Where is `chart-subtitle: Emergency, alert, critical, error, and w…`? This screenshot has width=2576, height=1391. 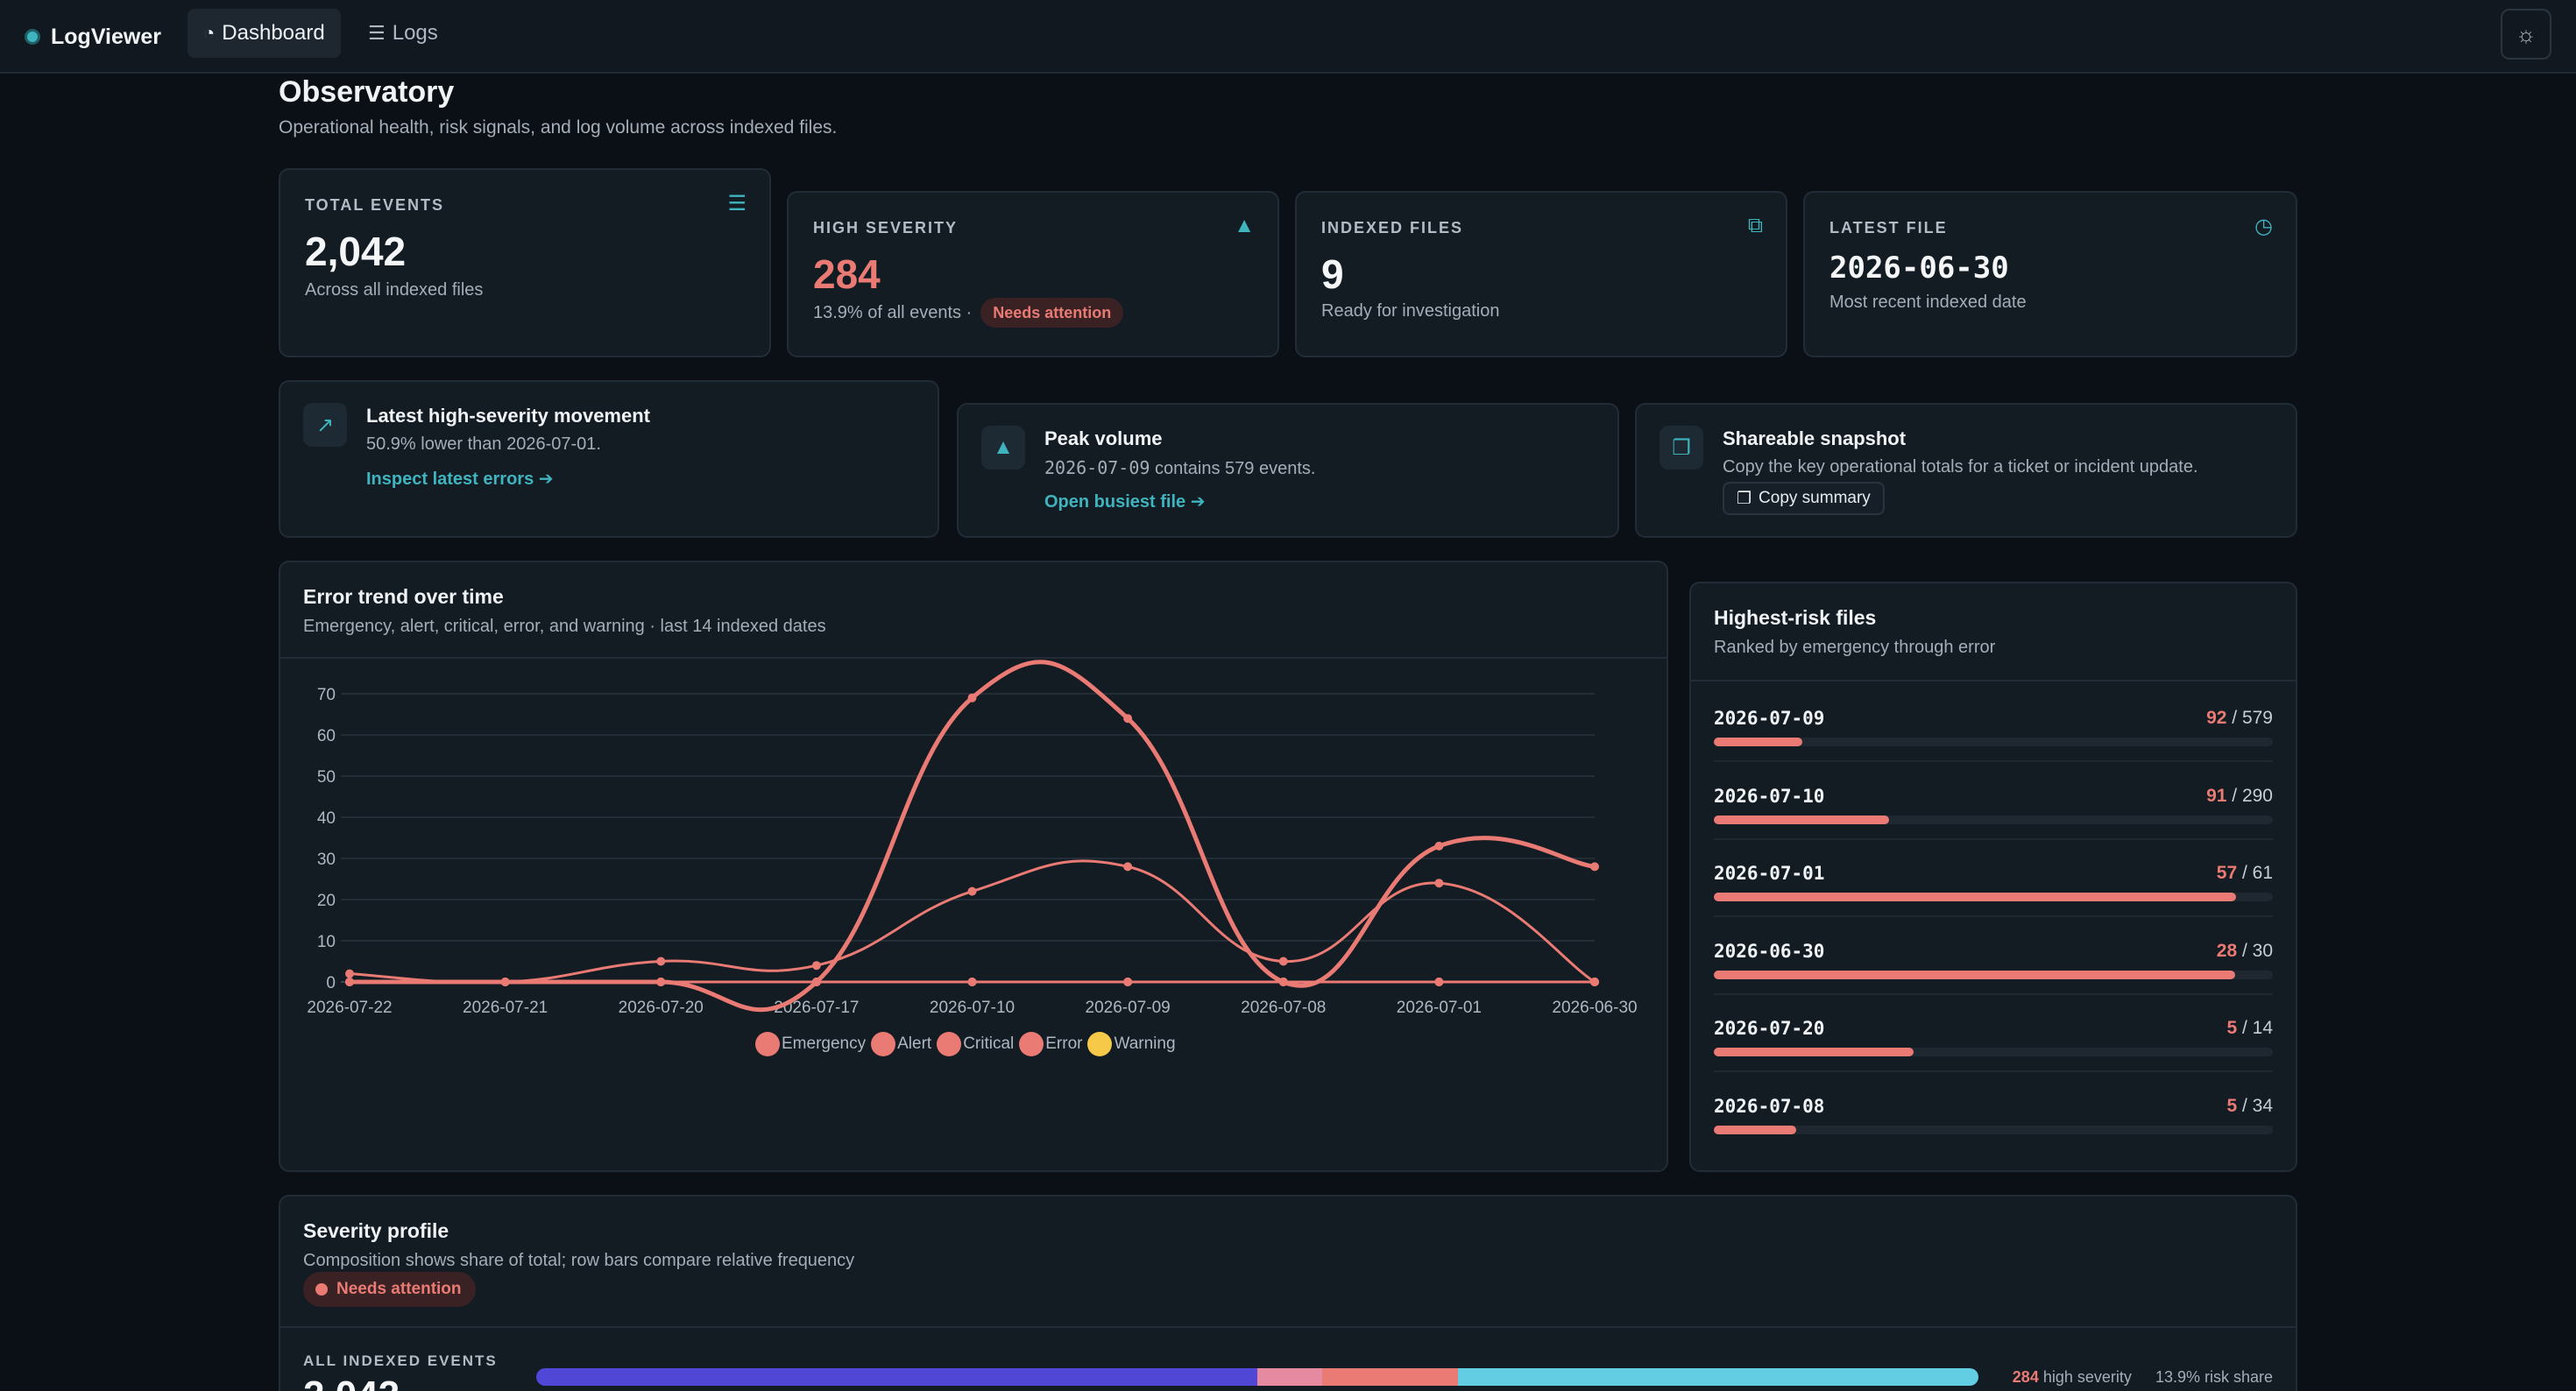
chart-subtitle: Emergency, alert, critical, error, and w… is located at coordinates (564, 626).